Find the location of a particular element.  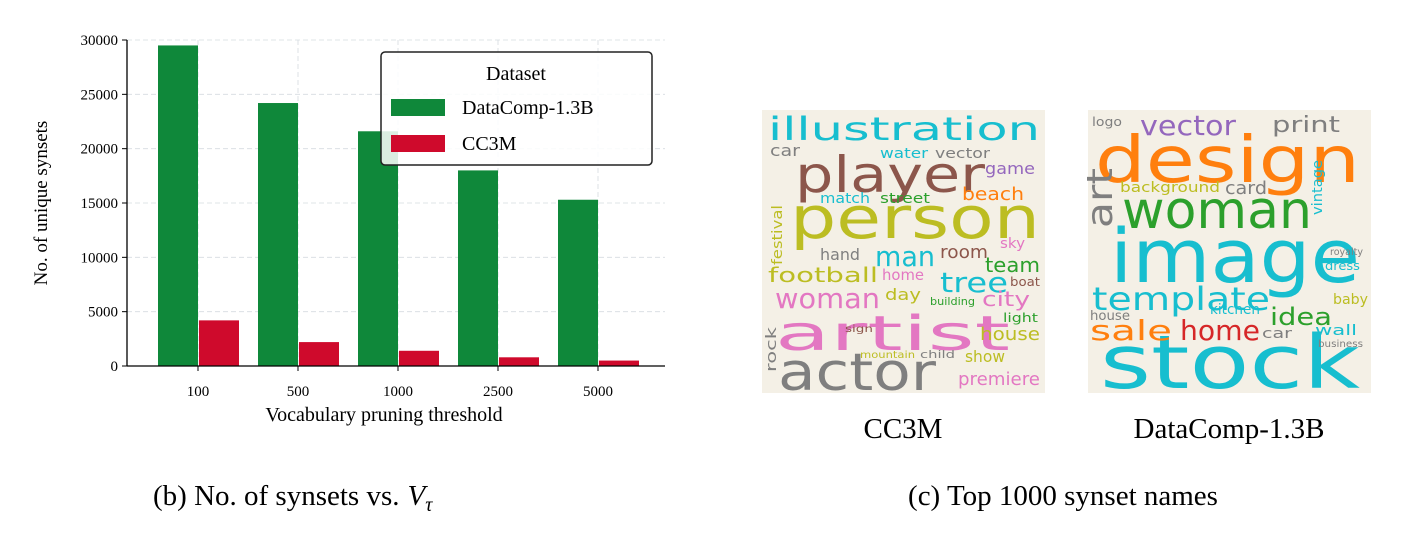

word: card is located at coordinates (1246, 188).